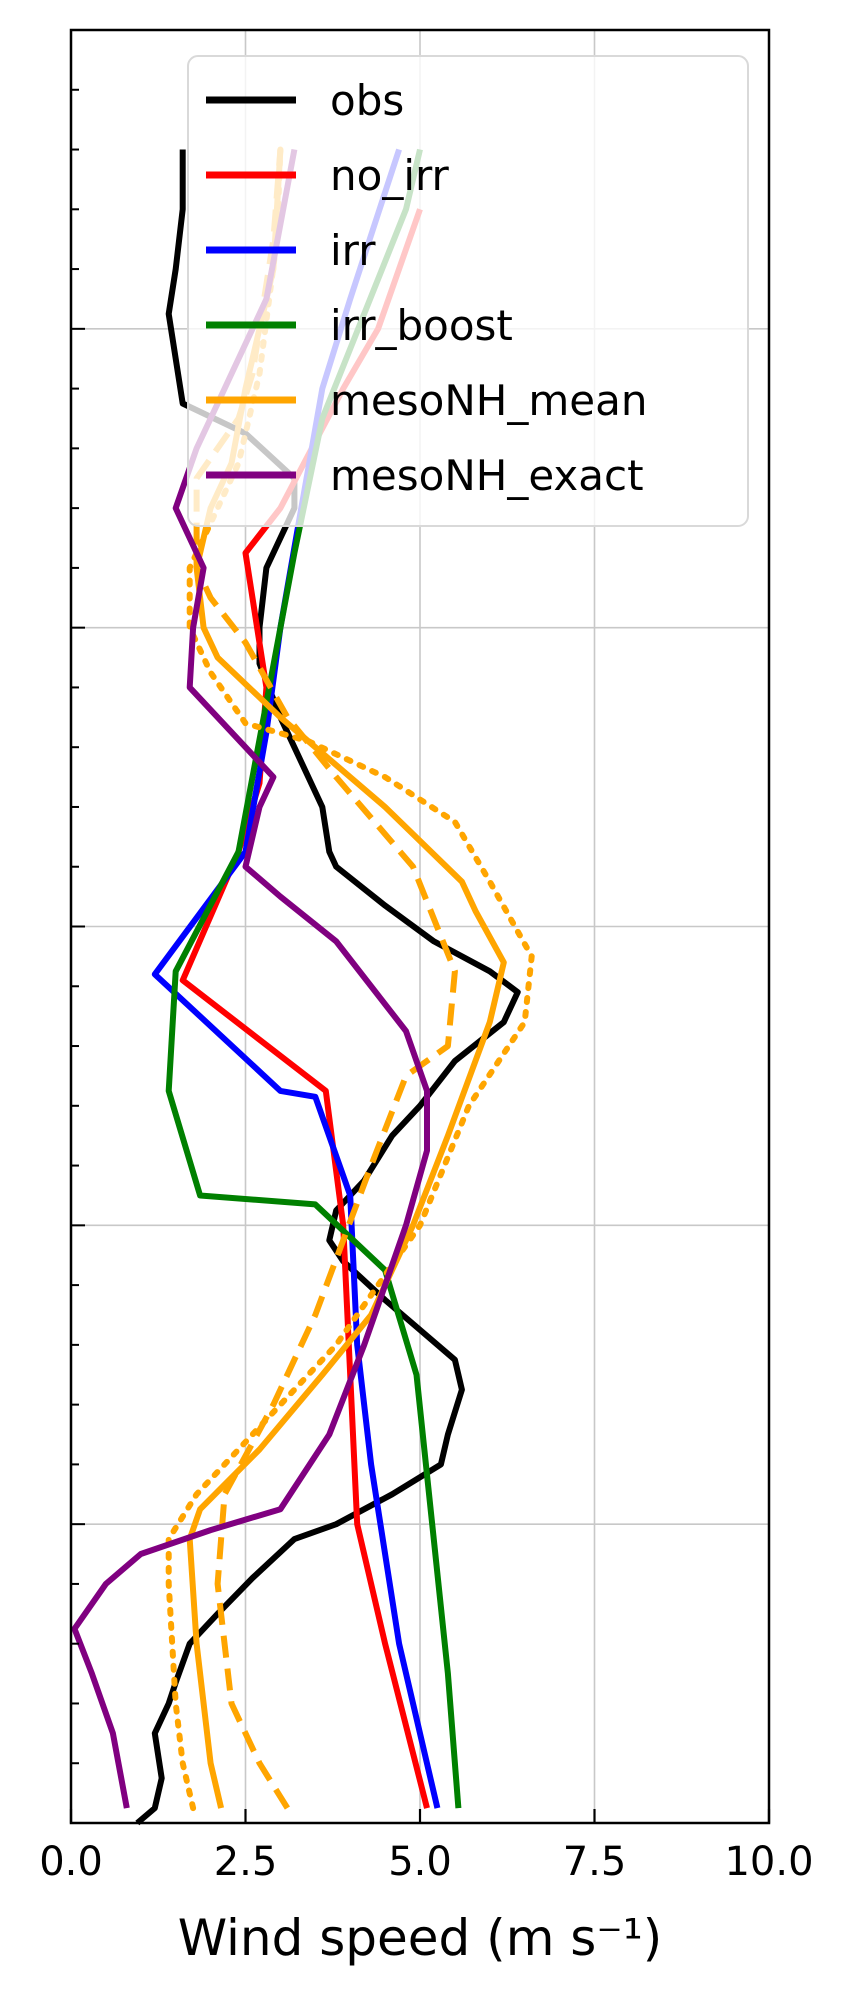 The image size is (852, 1992). Describe the element at coordinates (367, 100) in the screenshot. I see `legend-label-obs: obs` at that location.